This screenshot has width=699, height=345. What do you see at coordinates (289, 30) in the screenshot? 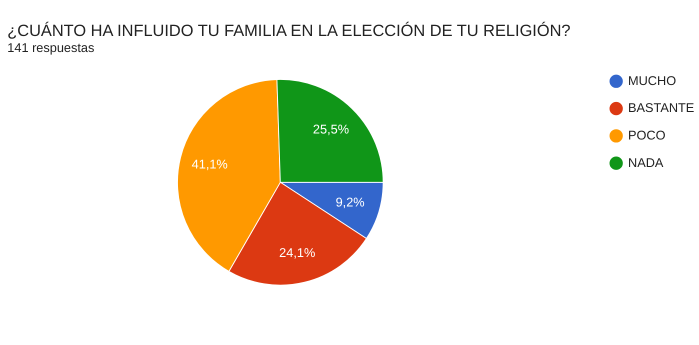
I see `chart-title: ¿CUÁNTO HA INFLUIDO TU FAMILIA EN LA ELECCIÓN DE TU RELIGIÓN?` at bounding box center [289, 30].